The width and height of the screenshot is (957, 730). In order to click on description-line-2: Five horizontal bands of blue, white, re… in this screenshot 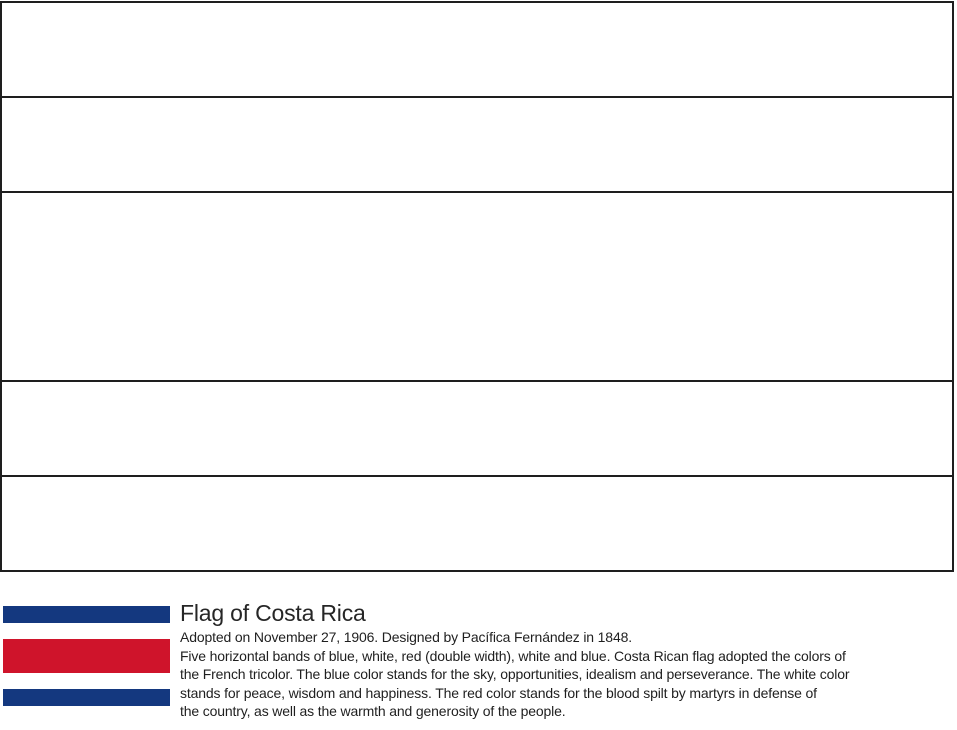, I will do `click(513, 655)`.